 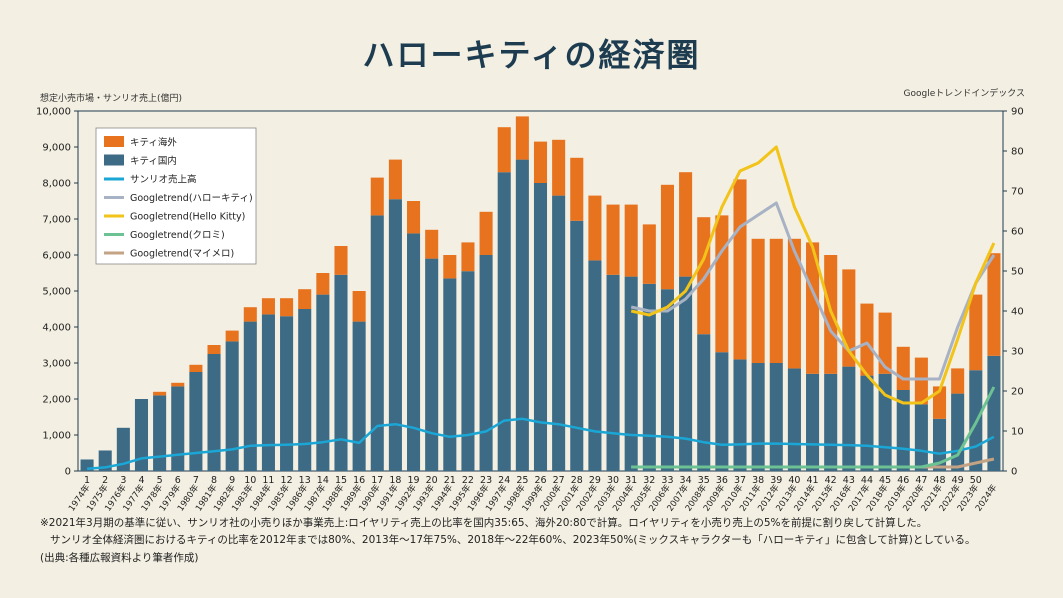 What do you see at coordinates (163, 180) in the screenshot?
I see `legend-label-sanrio: サンリオ売上高` at bounding box center [163, 180].